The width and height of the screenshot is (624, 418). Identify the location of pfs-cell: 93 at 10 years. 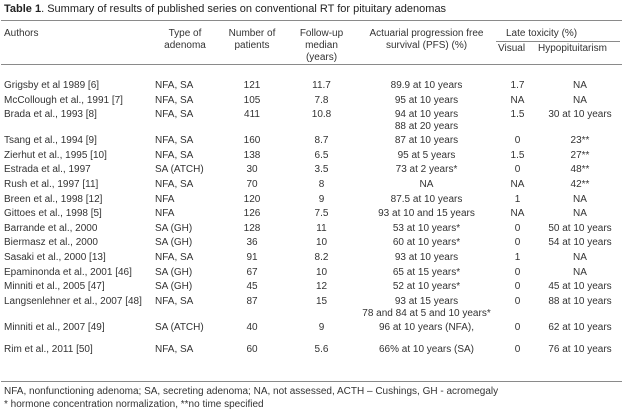
(426, 259).